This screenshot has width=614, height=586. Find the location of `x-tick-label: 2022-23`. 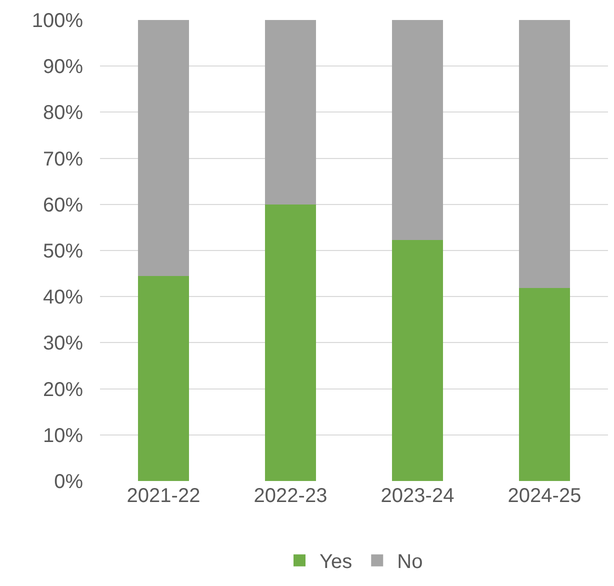

x-tick-label: 2022-23 is located at coordinates (291, 496).